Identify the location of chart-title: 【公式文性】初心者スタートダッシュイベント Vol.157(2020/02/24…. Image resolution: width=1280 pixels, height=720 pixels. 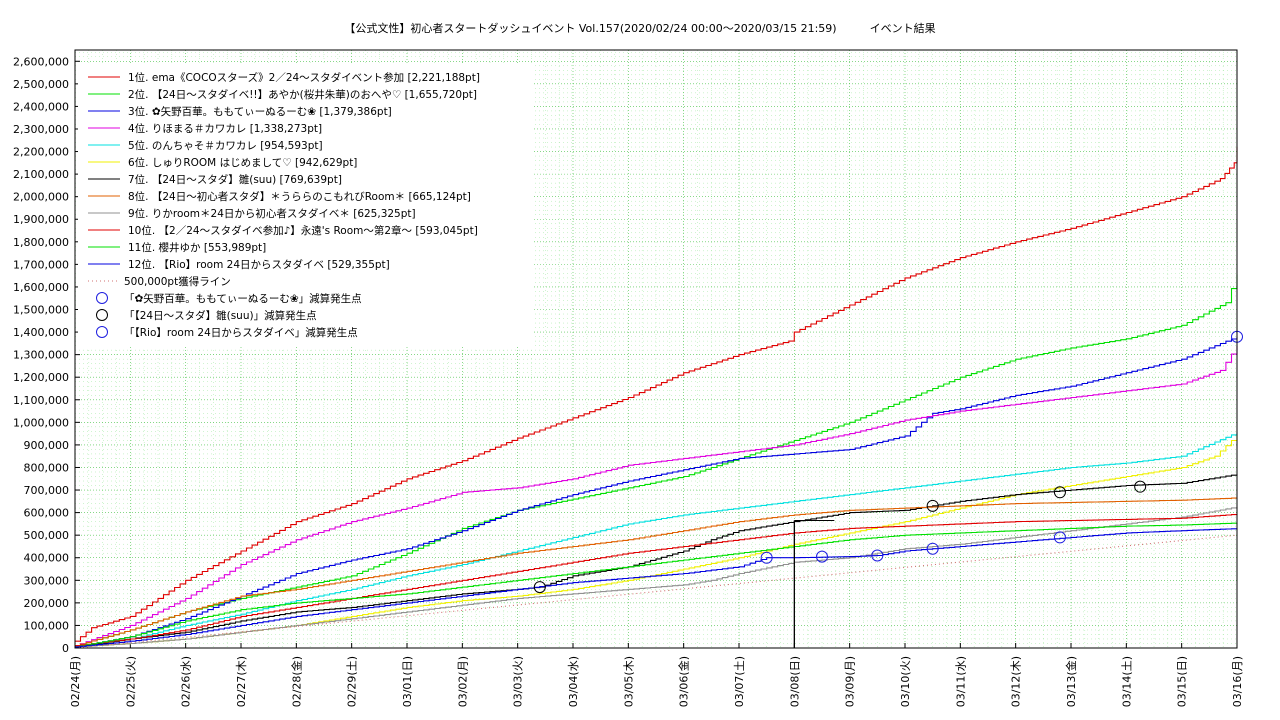
(640, 28).